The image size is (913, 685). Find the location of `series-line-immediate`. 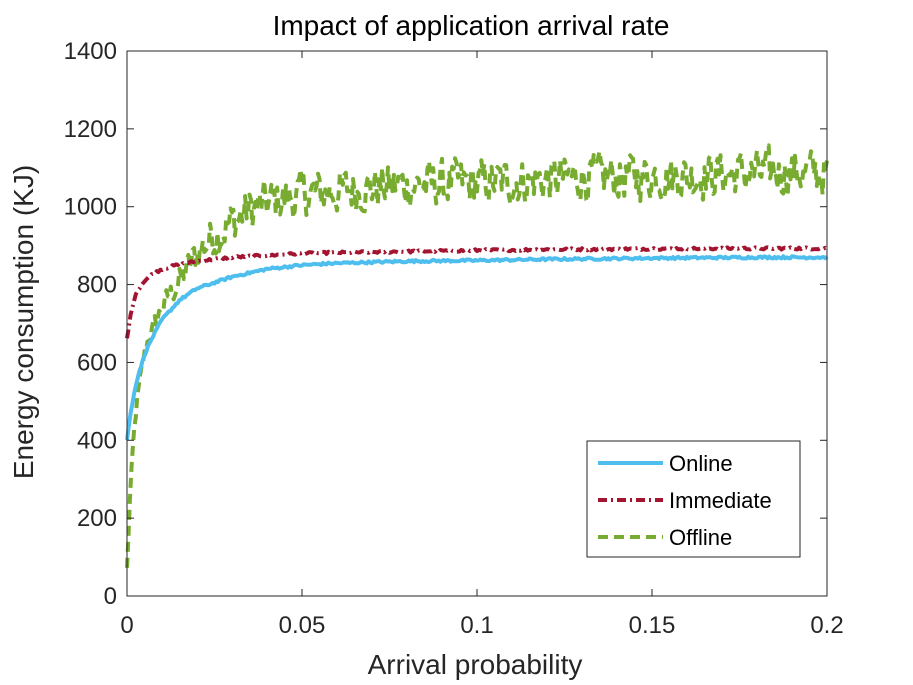

series-line-immediate is located at coordinates (477, 292).